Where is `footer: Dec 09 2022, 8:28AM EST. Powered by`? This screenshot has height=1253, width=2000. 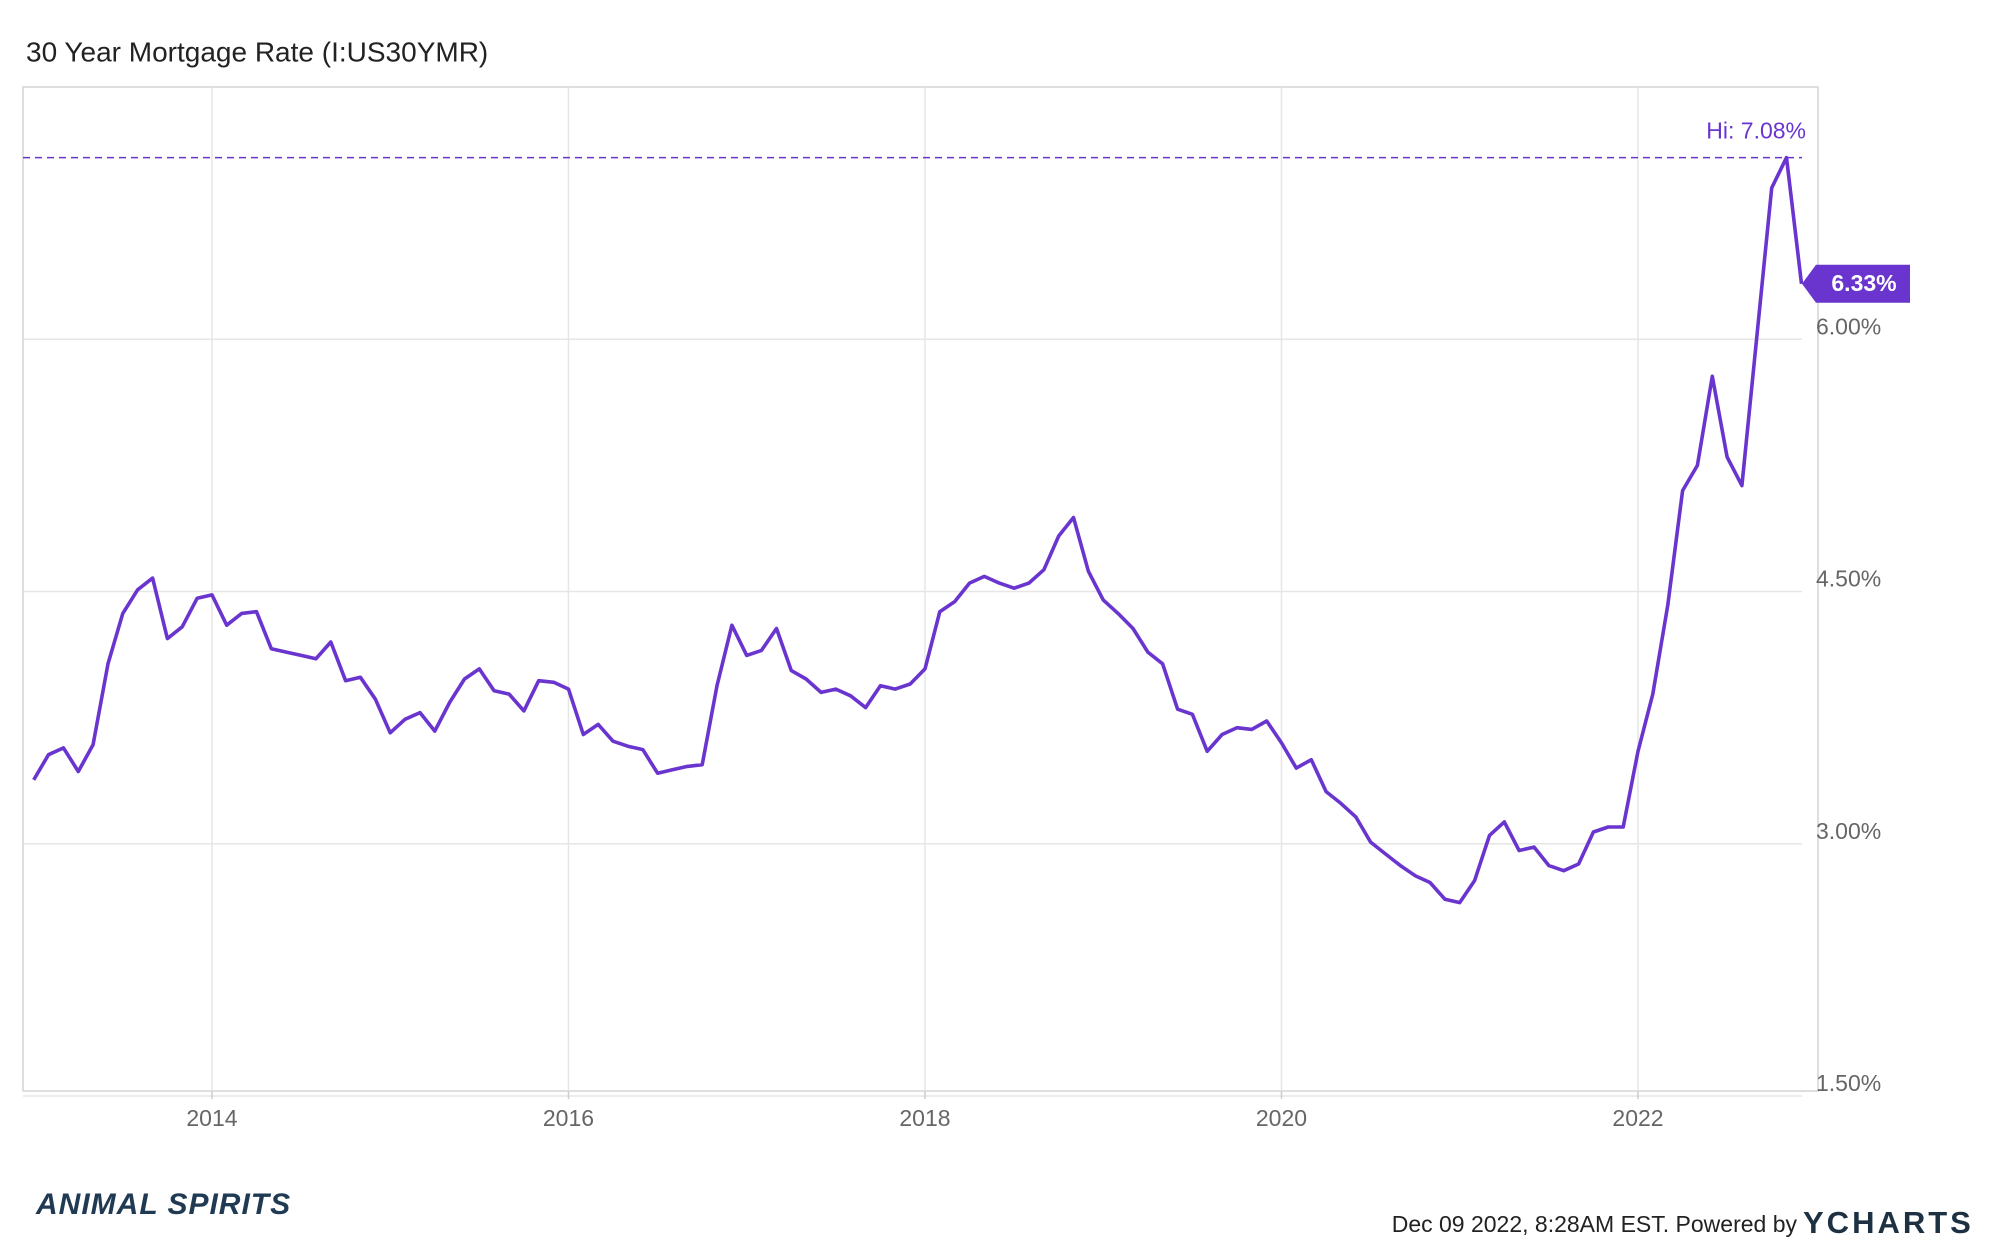 footer: Dec 09 2022, 8:28AM EST. Powered by is located at coordinates (1595, 1224).